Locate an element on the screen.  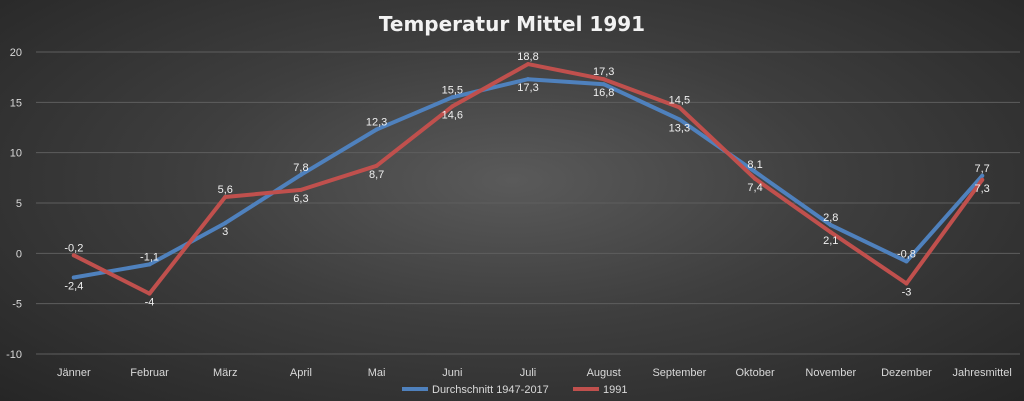
data-label: 5,6 is located at coordinates (225, 190).